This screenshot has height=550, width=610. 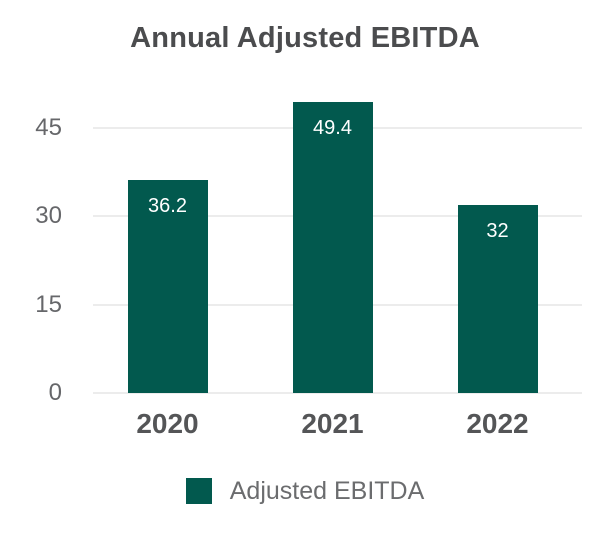 I want to click on y-axis-tick-label: 0, so click(x=55, y=392).